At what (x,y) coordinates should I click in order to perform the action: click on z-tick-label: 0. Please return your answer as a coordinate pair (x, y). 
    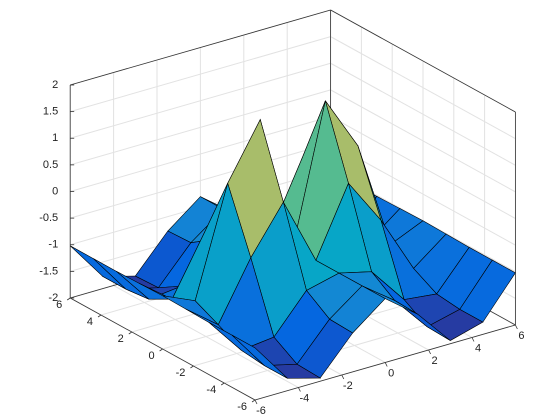
    Looking at the image, I should click on (55, 191).